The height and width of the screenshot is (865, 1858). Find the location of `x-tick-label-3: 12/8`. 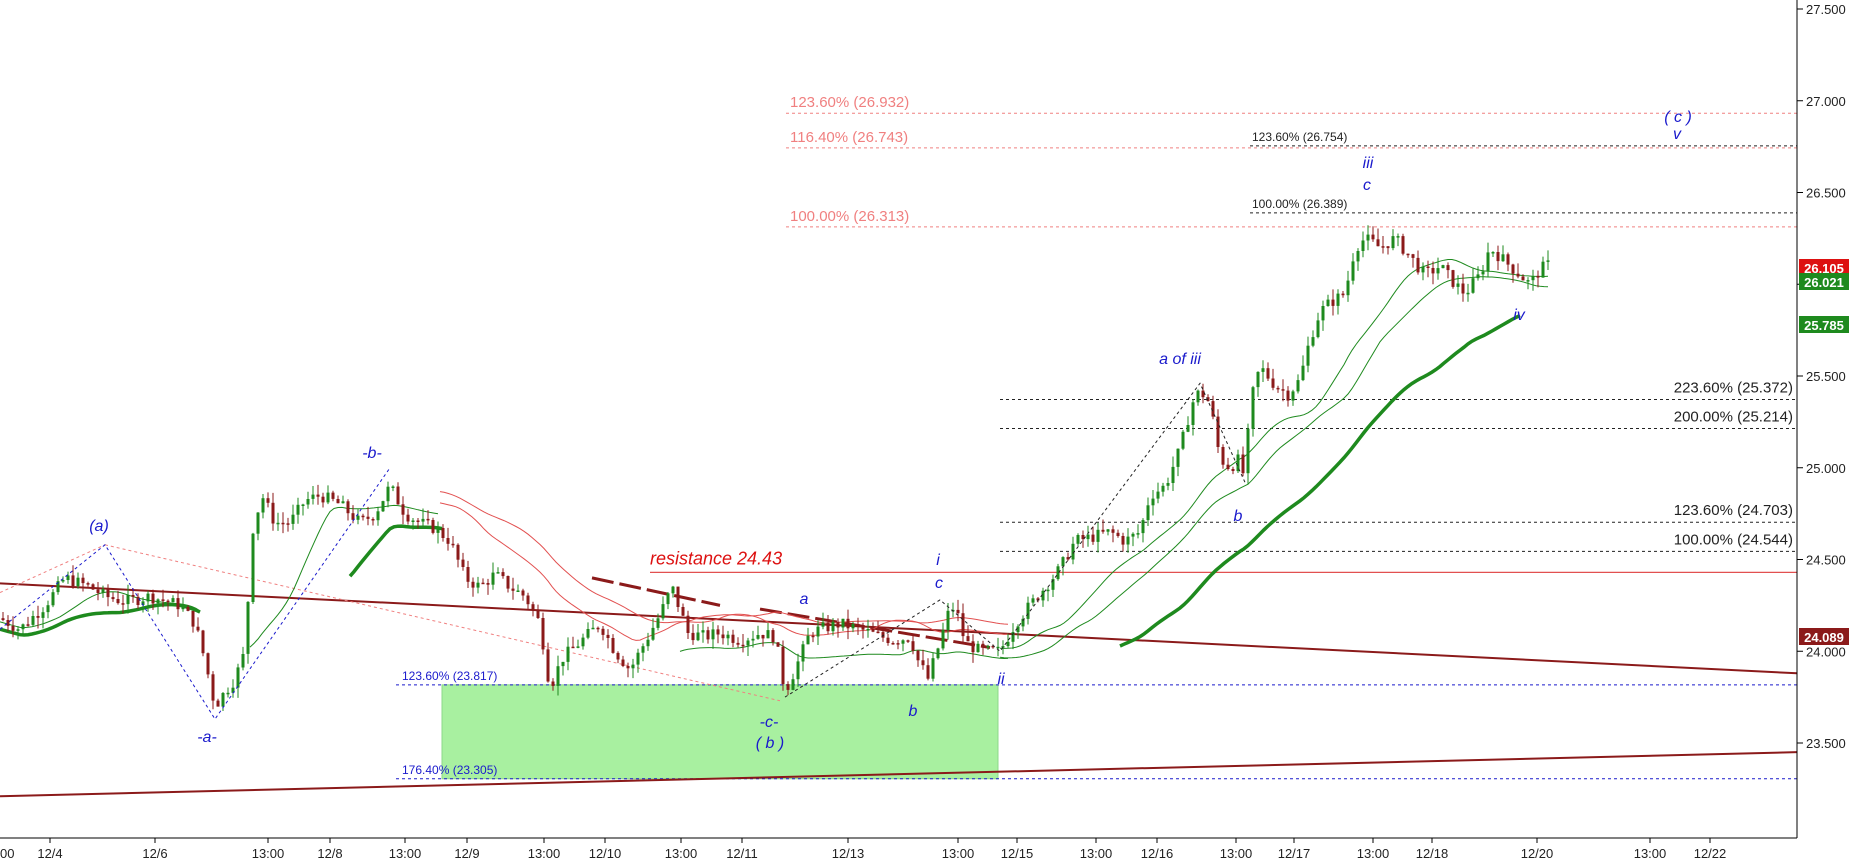

x-tick-label-3: 12/8 is located at coordinates (329, 853).